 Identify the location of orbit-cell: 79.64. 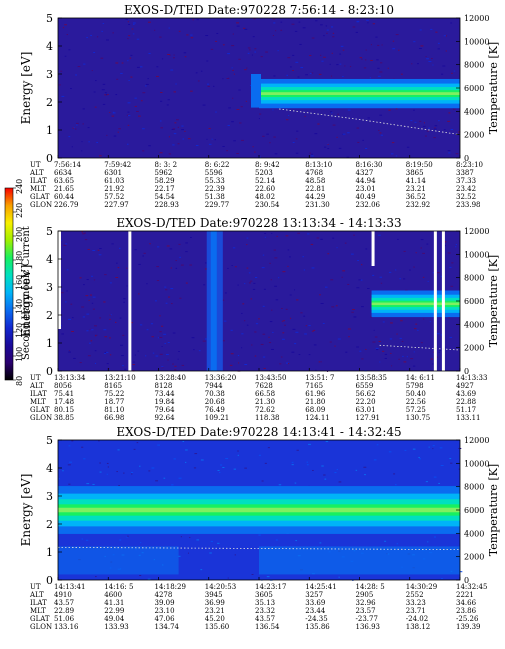
(165, 410).